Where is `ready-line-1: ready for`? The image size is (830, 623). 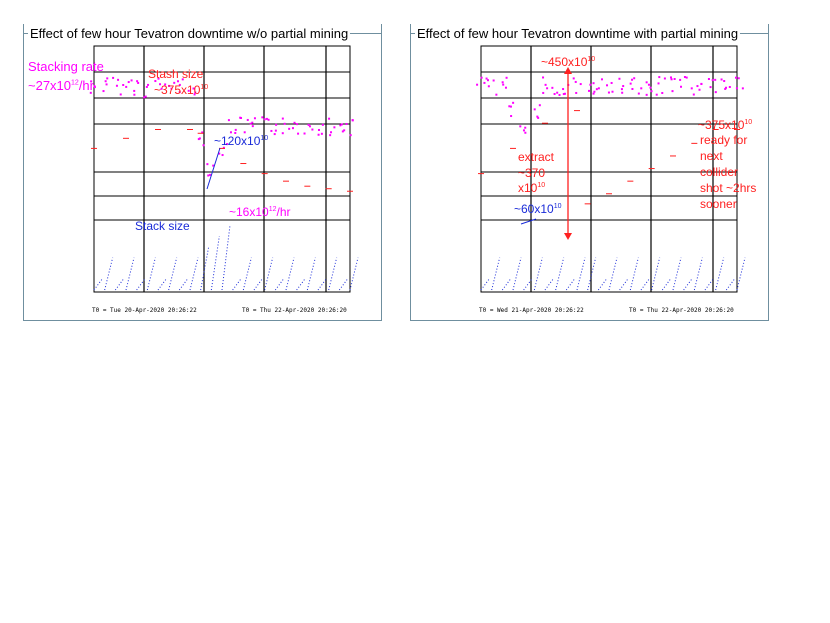
ready-line-1: ready for is located at coordinates (724, 140).